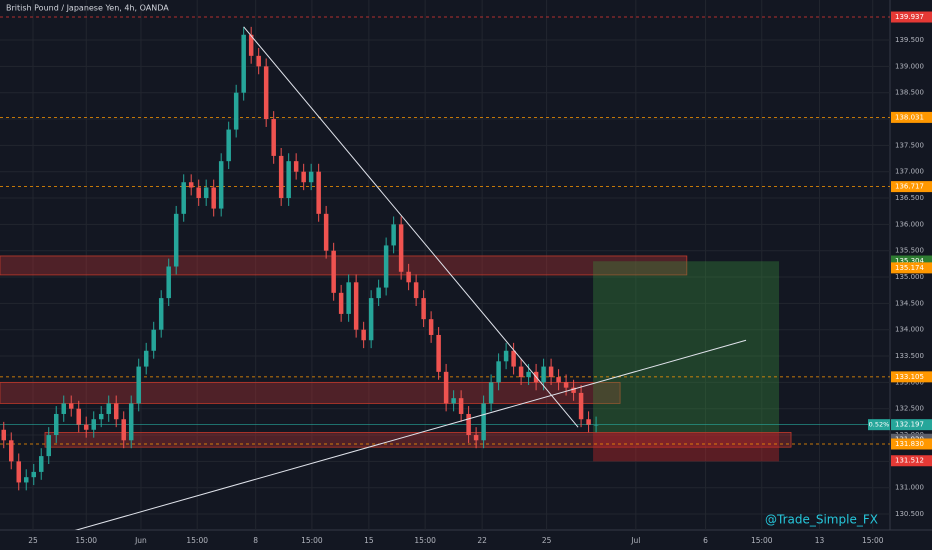 The height and width of the screenshot is (550, 932). Describe the element at coordinates (909, 145) in the screenshot. I see `y-tick-label: 137.500` at that location.